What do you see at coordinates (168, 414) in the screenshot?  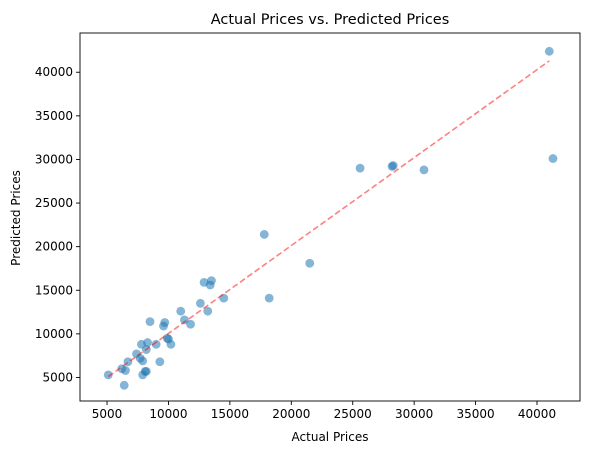 I see `x-tick-label: 10000` at bounding box center [168, 414].